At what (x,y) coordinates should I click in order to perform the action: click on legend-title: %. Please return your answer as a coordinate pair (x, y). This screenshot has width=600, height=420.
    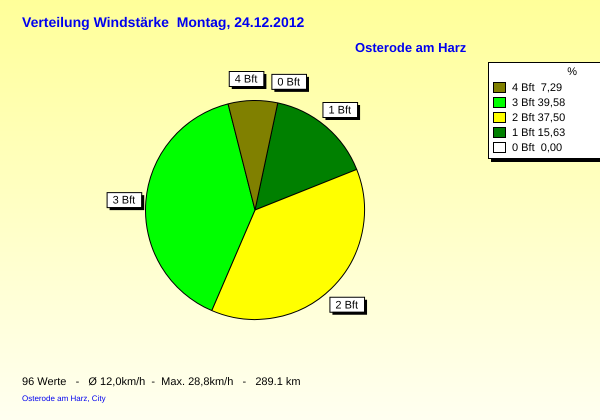
    Looking at the image, I should click on (572, 72).